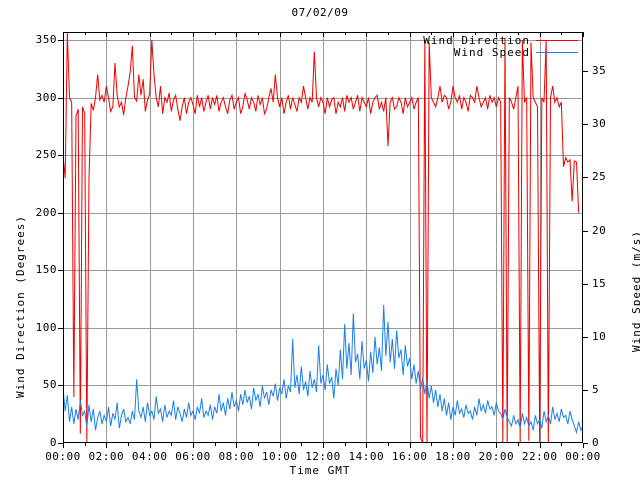  I want to click on y-right-tick-label-7: 35, so click(599, 71).